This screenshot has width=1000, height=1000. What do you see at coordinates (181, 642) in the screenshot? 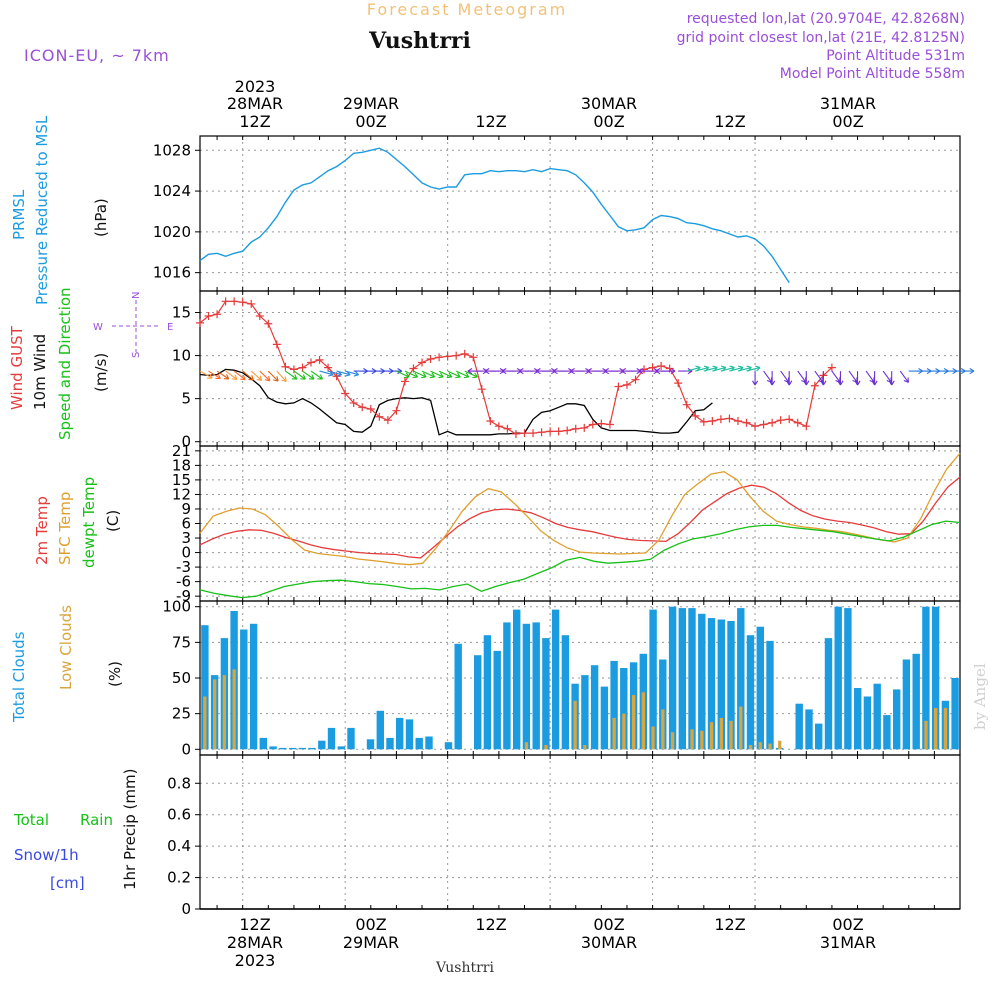
I see `y-tick-label: 75` at bounding box center [181, 642].